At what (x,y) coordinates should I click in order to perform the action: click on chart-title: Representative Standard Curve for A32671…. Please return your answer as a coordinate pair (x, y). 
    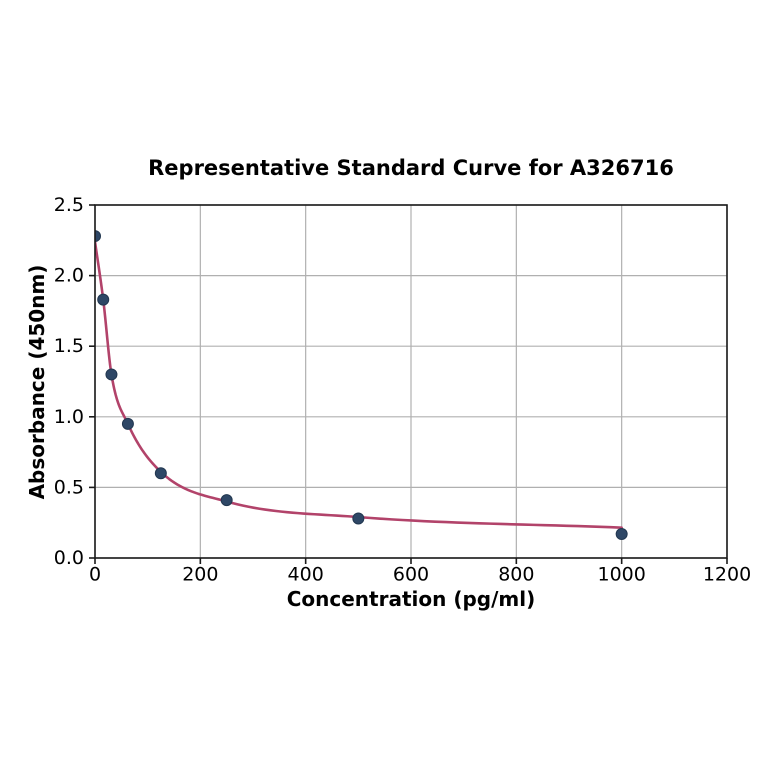
    Looking at the image, I should click on (411, 168).